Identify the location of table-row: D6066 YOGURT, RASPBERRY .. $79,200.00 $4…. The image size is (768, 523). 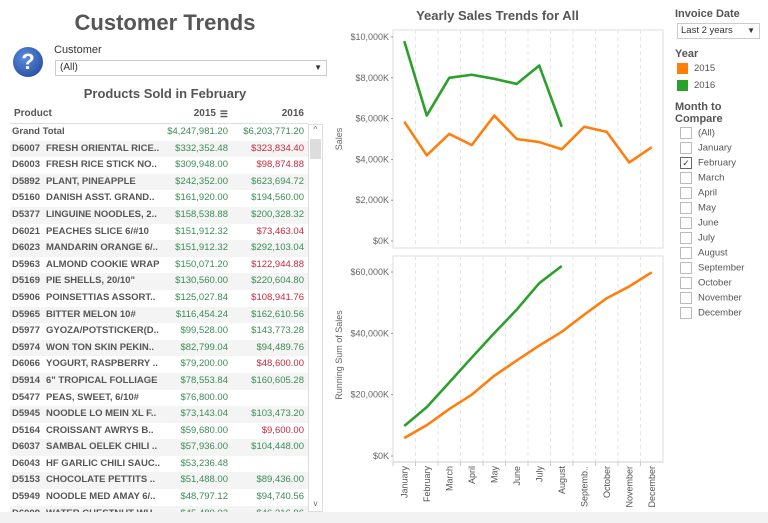
(159, 364).